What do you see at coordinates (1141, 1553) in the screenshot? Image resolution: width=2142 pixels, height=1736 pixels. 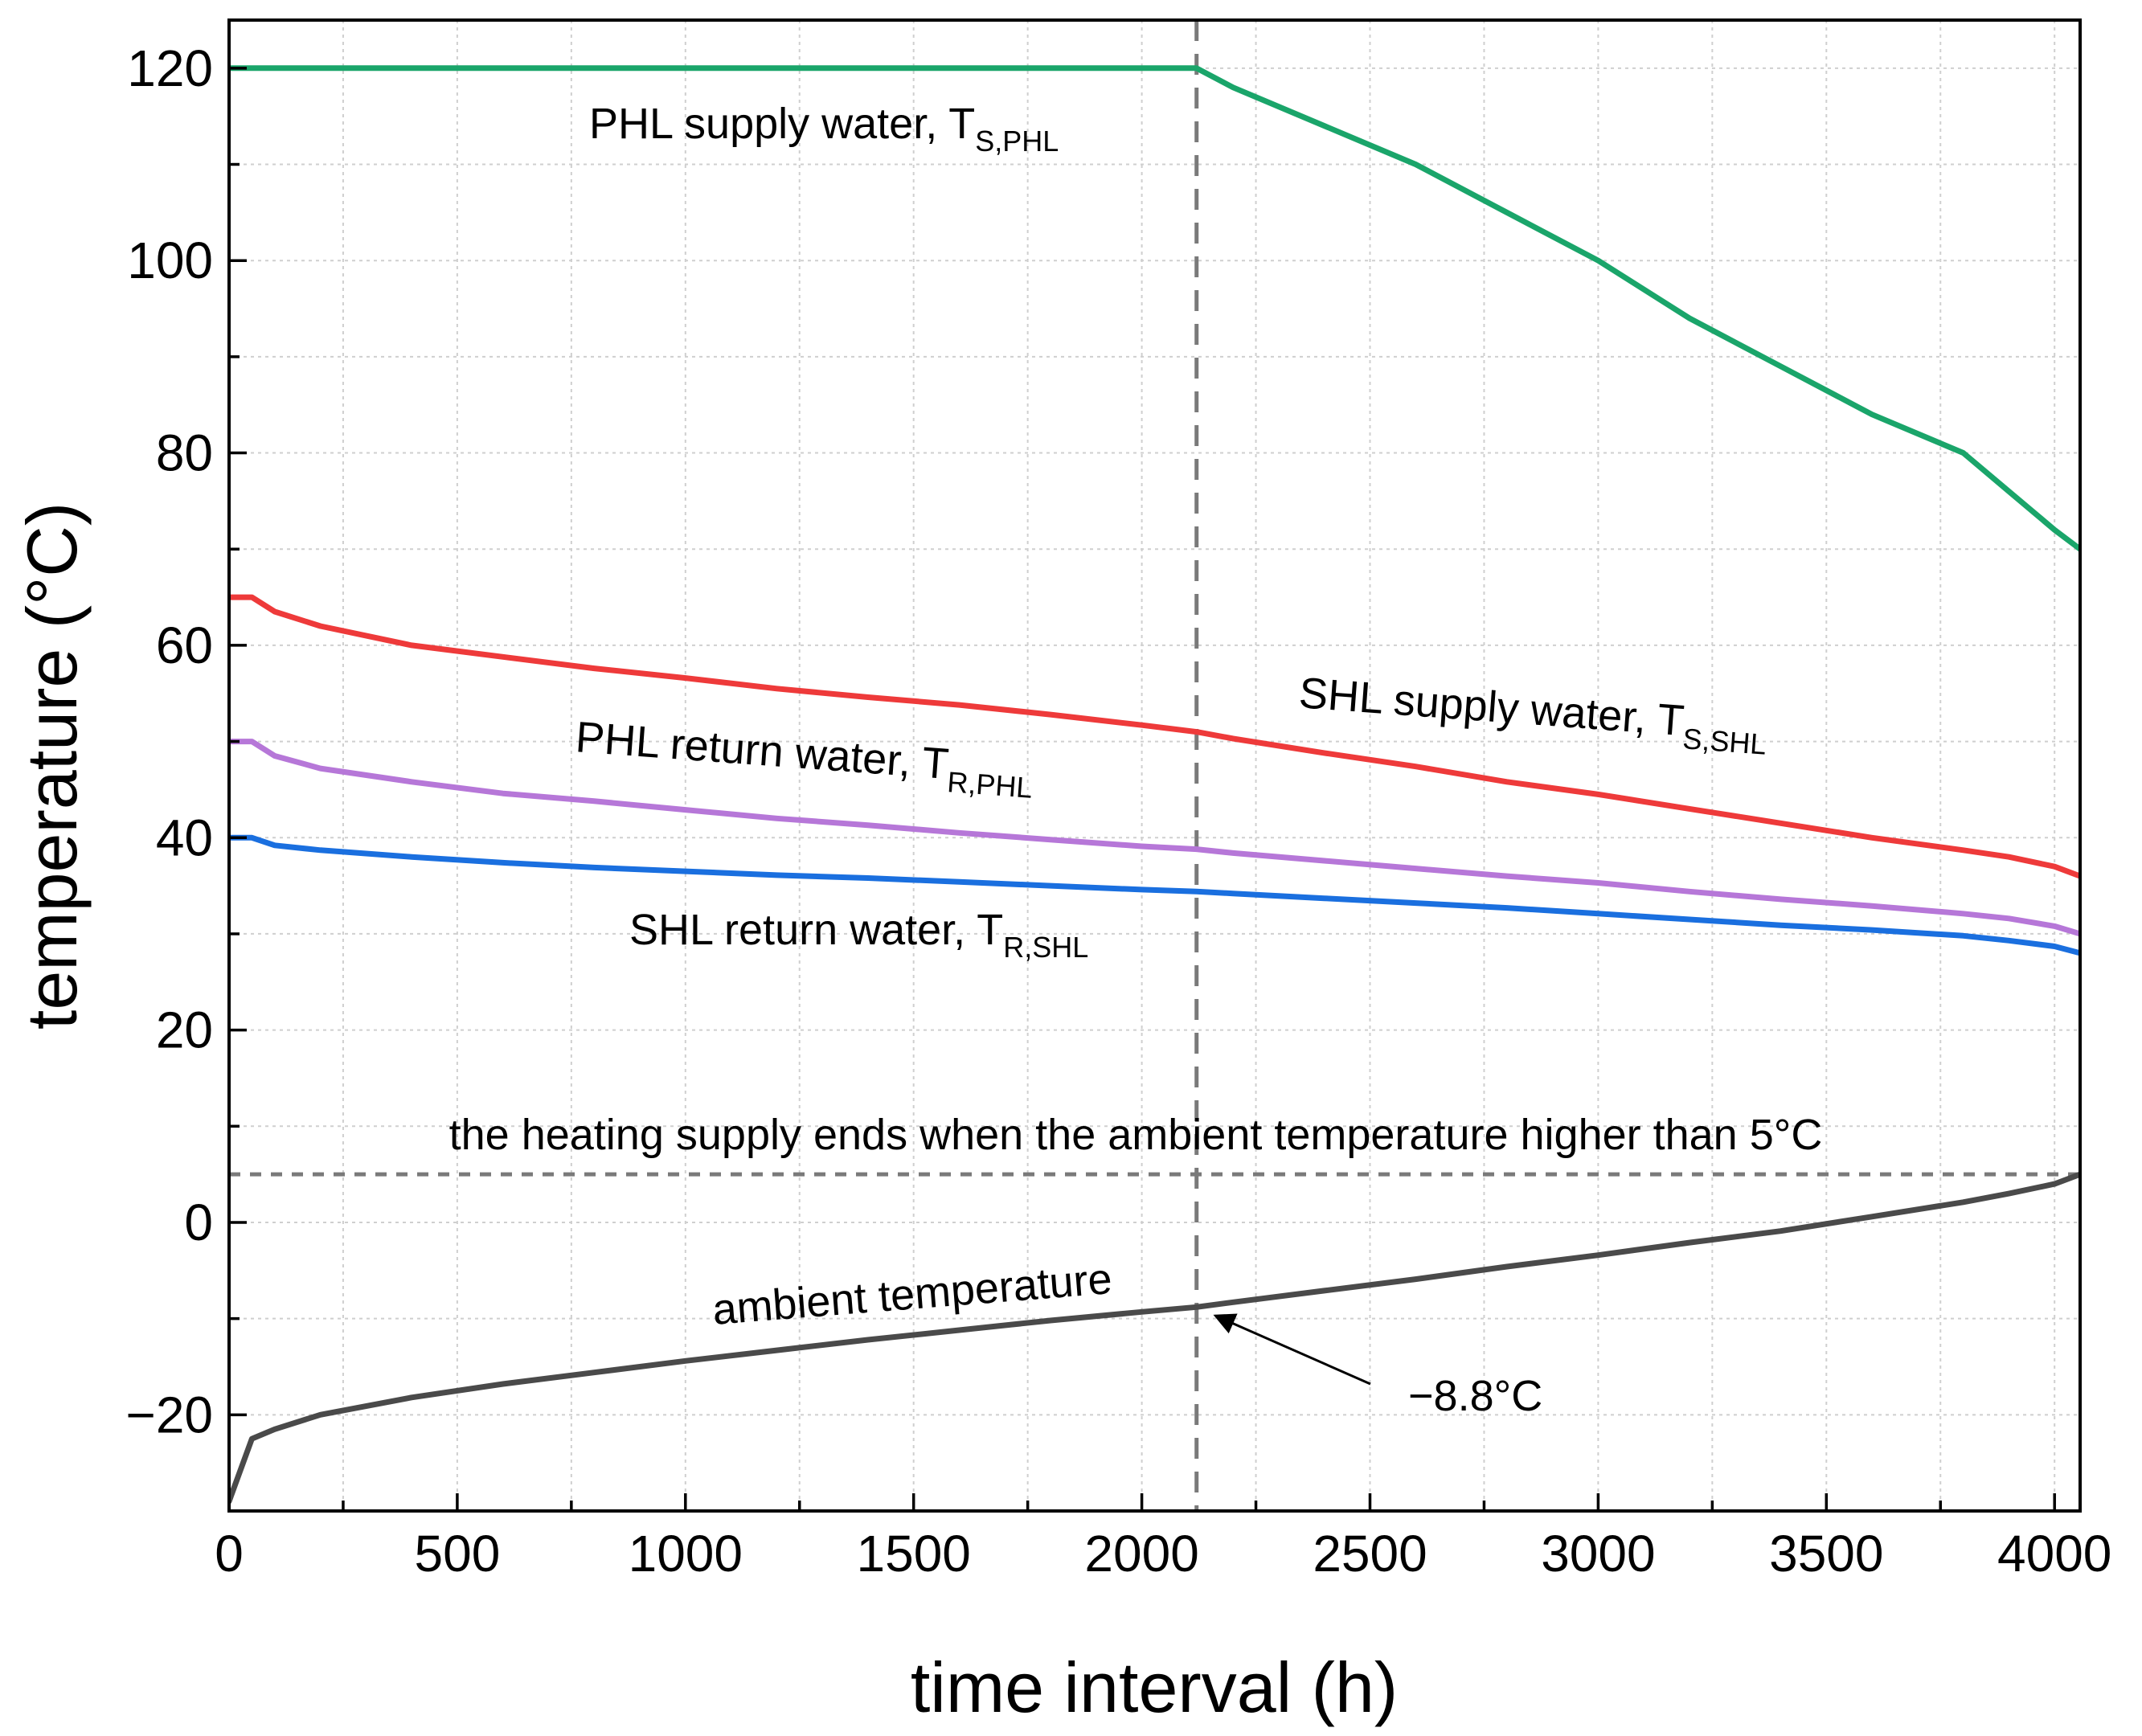 I see `x-tick-label: 2000` at bounding box center [1141, 1553].